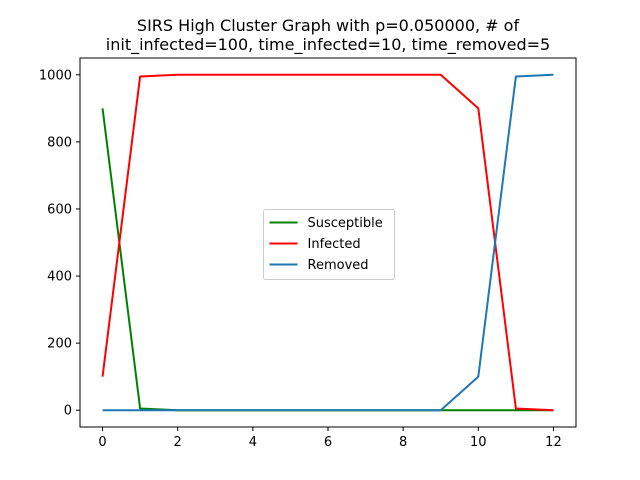 The height and width of the screenshot is (480, 640). What do you see at coordinates (338, 265) in the screenshot?
I see `legend-label-removed: Removed` at bounding box center [338, 265].